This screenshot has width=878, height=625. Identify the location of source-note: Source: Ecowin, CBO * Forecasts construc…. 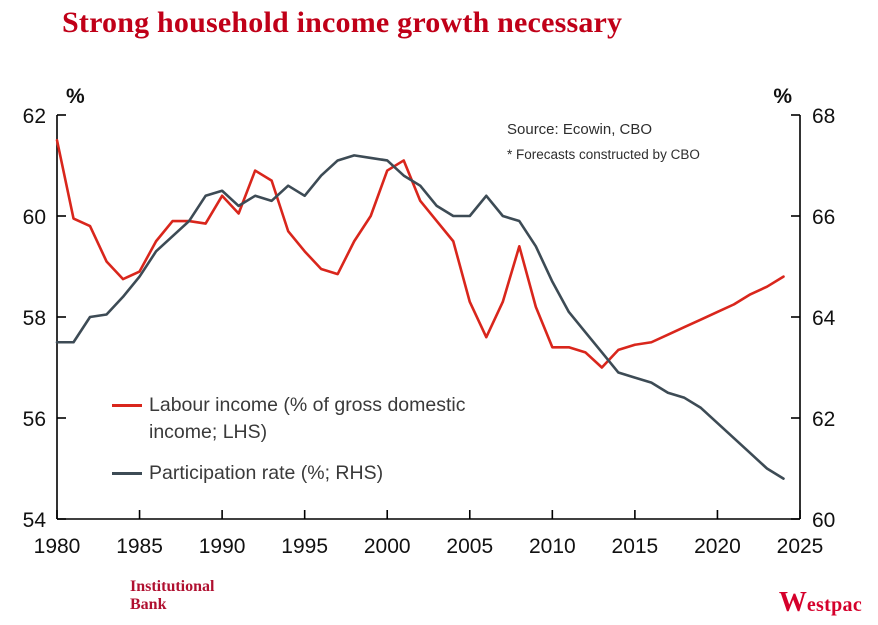
(603, 141).